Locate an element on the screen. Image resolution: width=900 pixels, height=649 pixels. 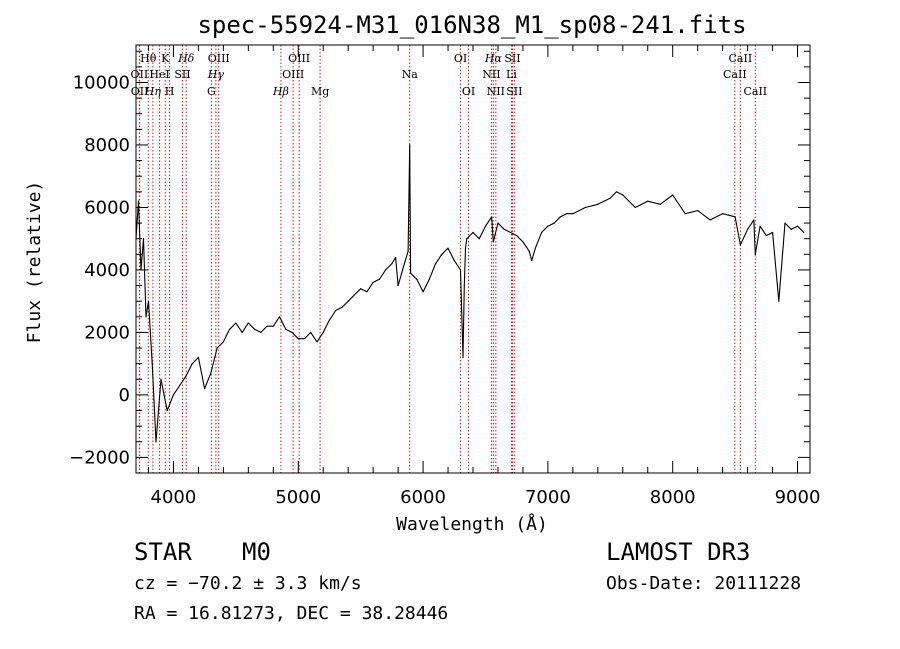
spectral-line-label: Hθ is located at coordinates (148, 58).